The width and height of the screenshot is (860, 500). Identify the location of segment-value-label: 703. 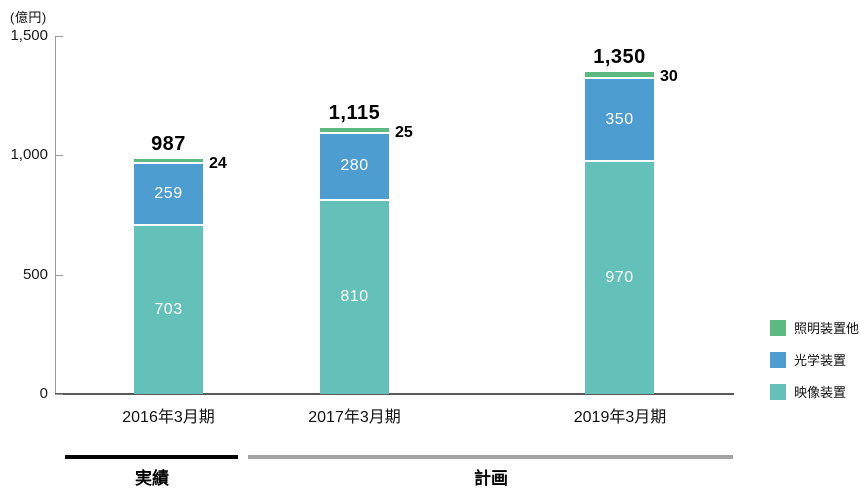
(168, 310).